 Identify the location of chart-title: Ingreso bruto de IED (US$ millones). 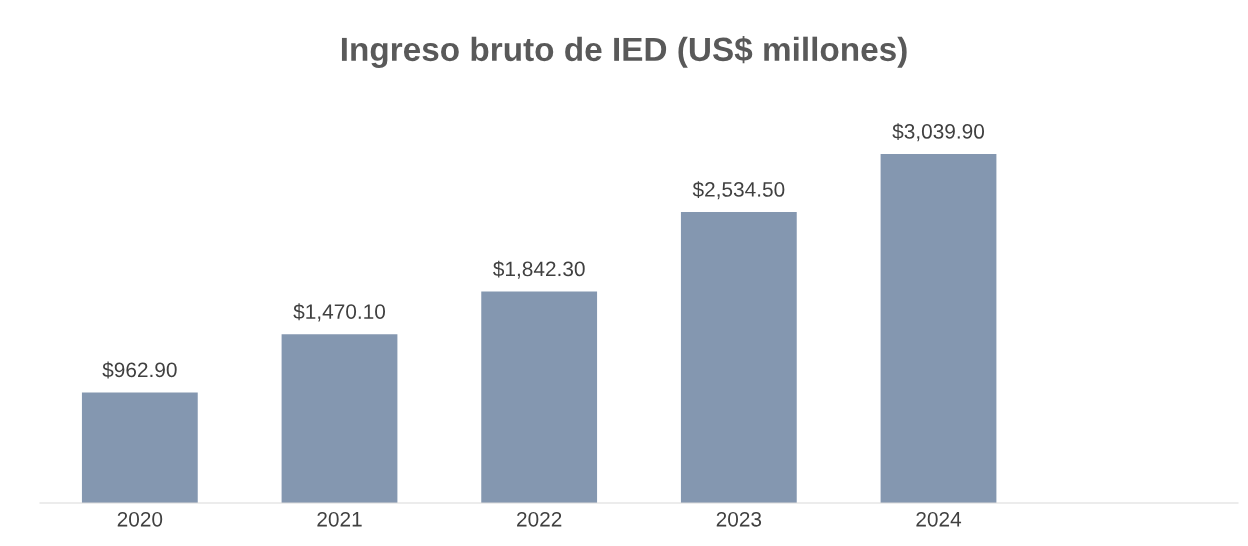
(624, 52).